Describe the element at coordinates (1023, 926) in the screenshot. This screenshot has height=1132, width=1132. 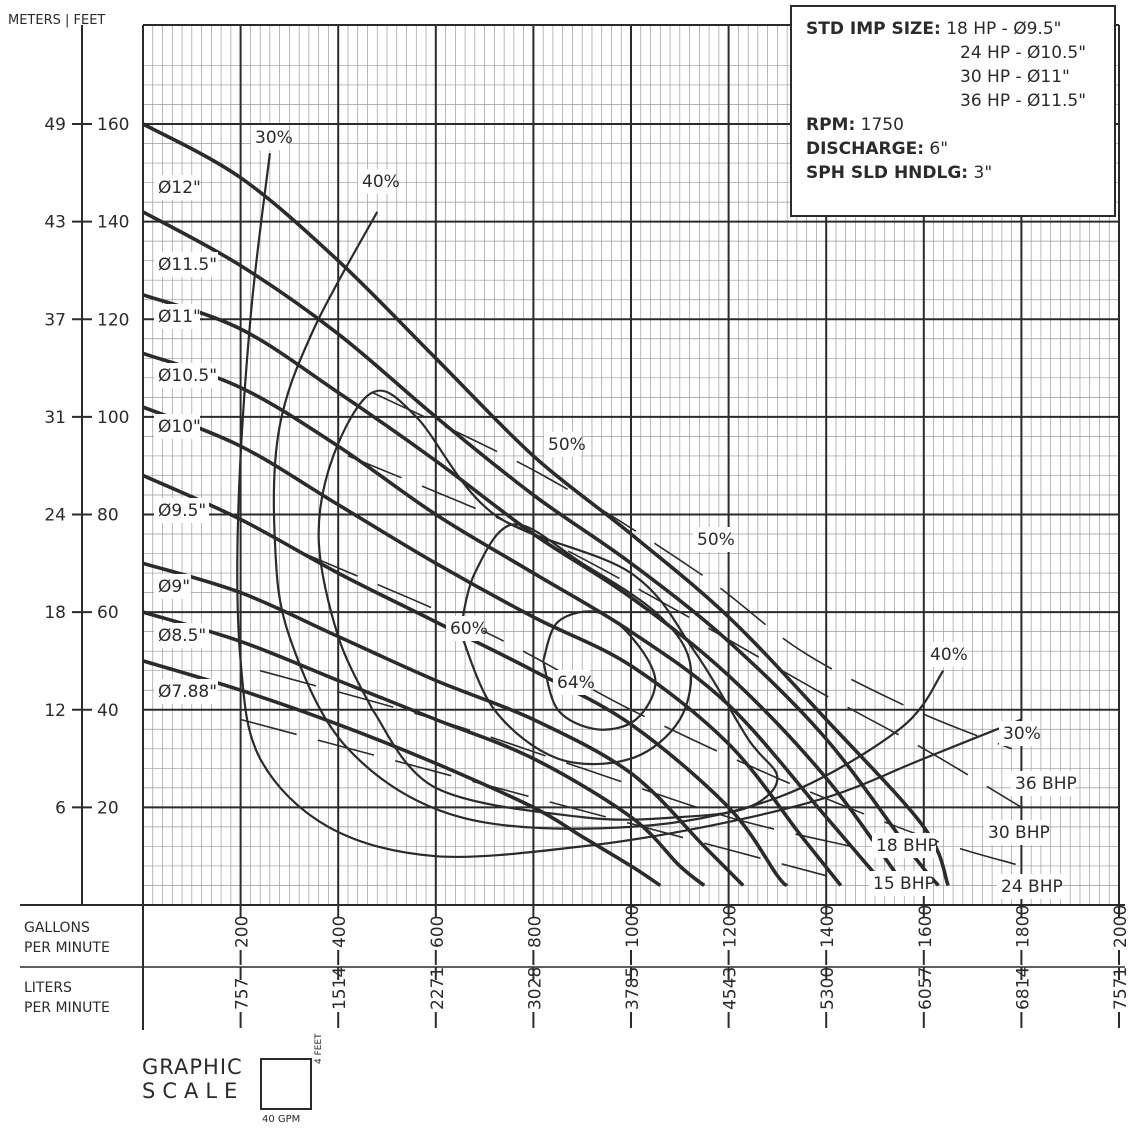
I see `gpm-tick-label: 1800` at that location.